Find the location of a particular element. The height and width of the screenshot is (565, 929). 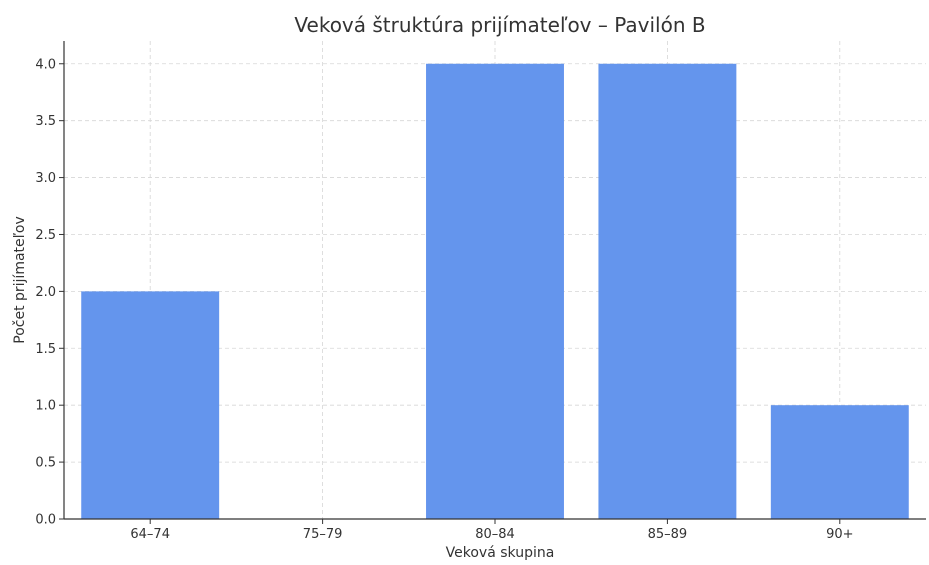

y-tick-label: 3.5 is located at coordinates (45, 121).